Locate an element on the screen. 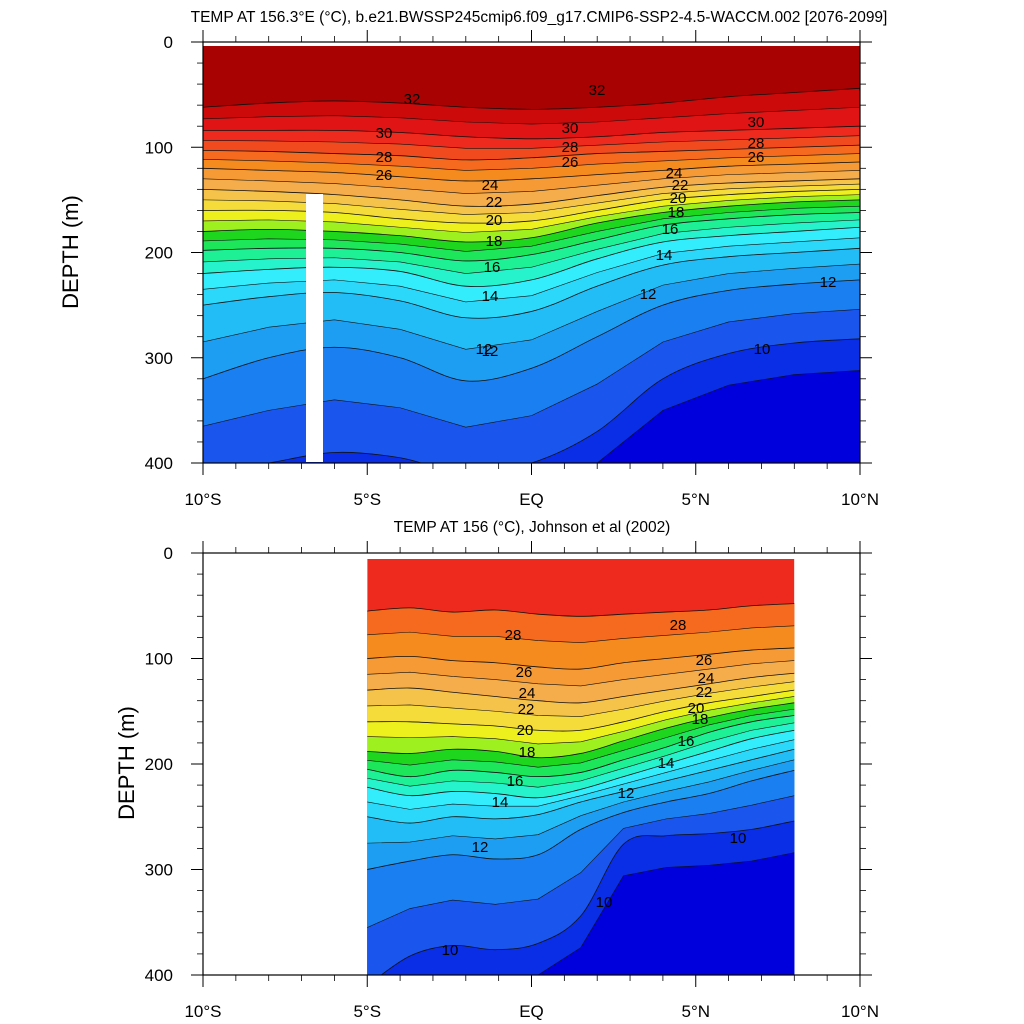 This screenshot has height=1024, width=1024. y-tick-label: 100 is located at coordinates (159, 659).